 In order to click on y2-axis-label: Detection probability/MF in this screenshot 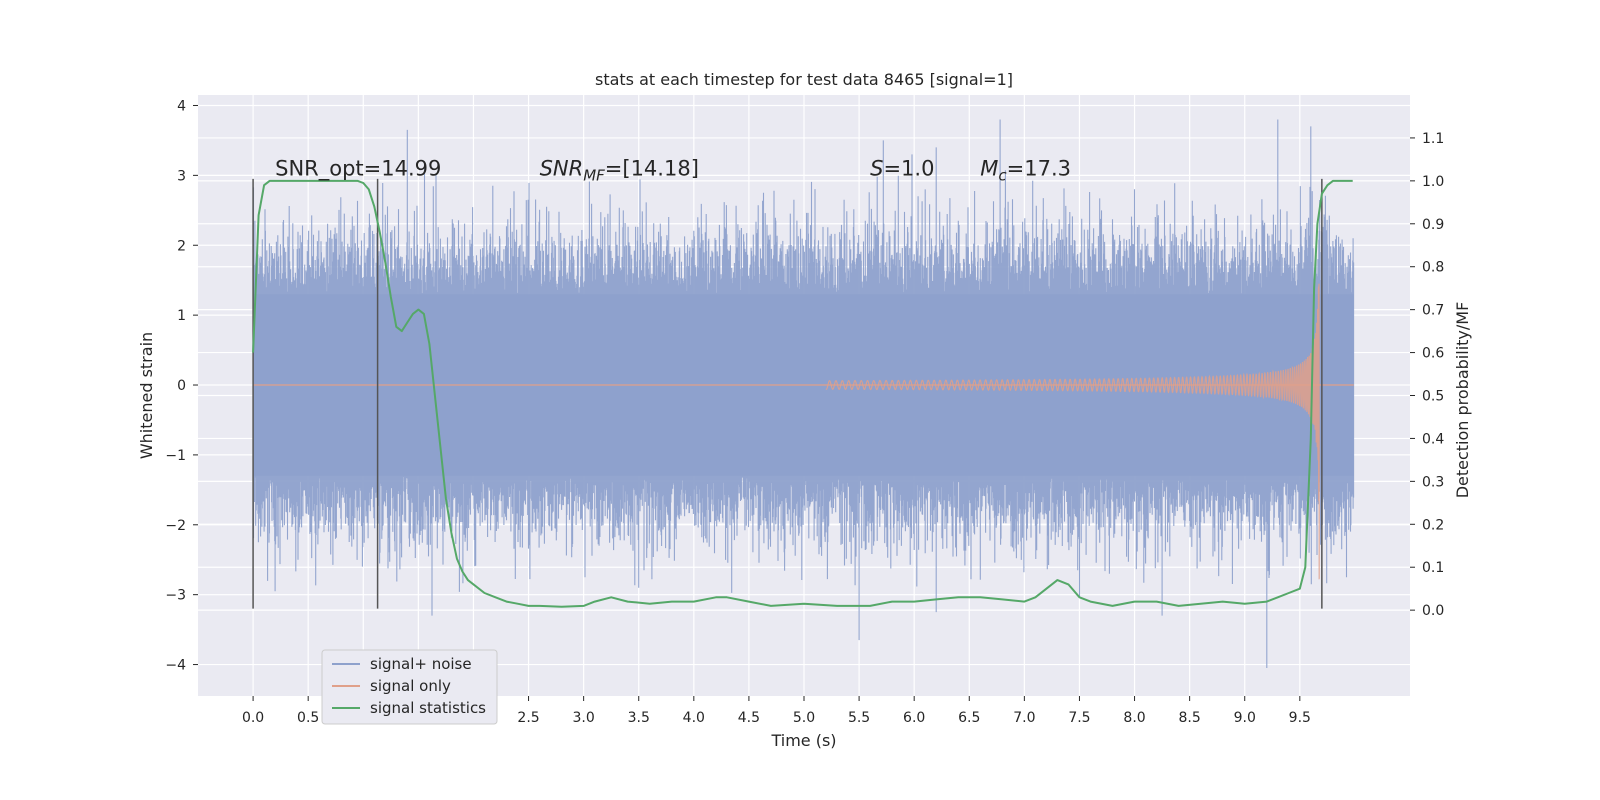, I will do `click(1462, 400)`.